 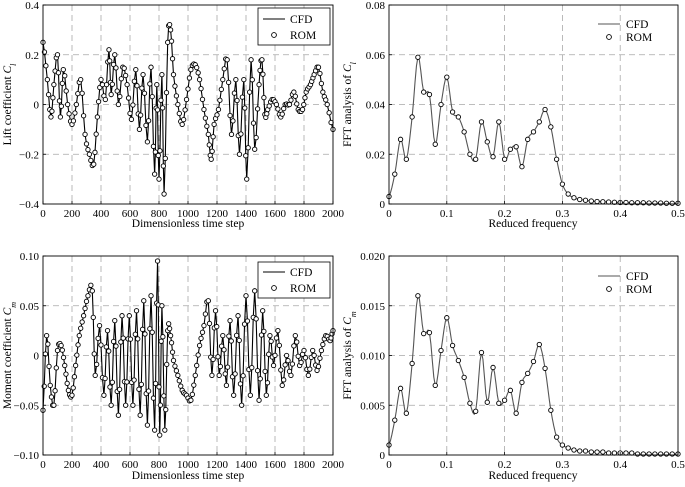 I want to click on lift-time-xtick-label: 1200, so click(x=217, y=214).